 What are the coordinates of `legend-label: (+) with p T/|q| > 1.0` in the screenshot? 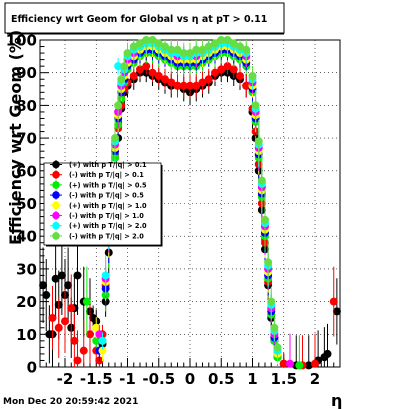 It's located at (108, 206).